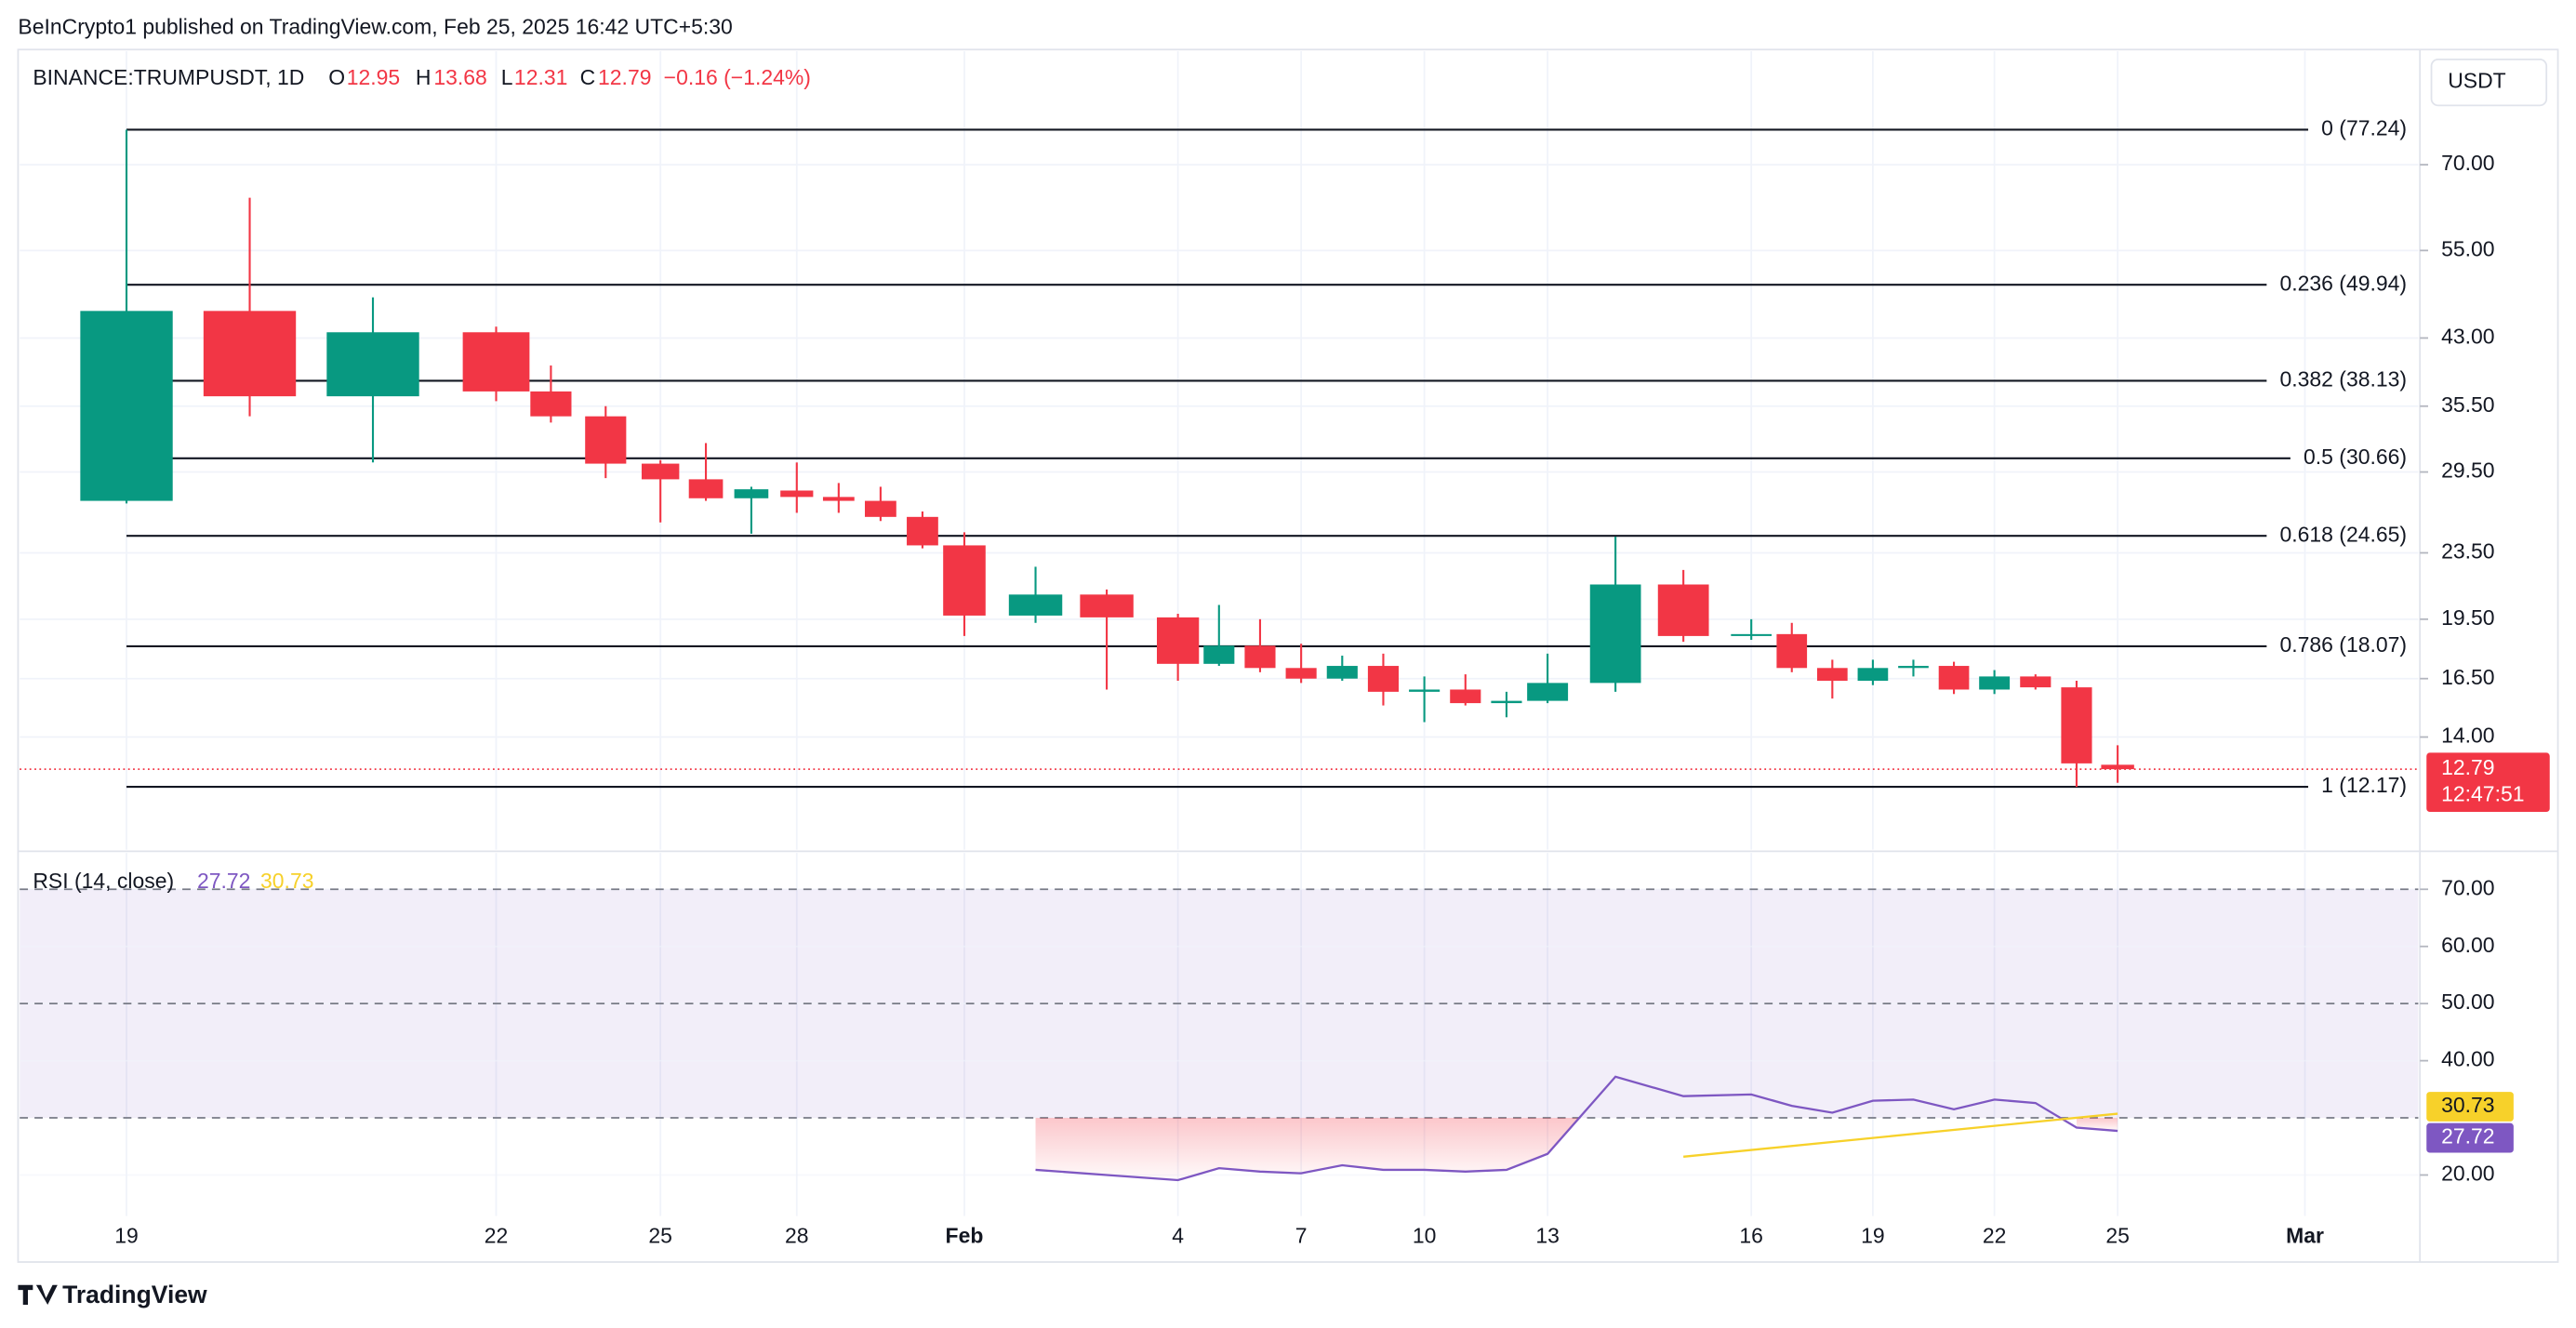  What do you see at coordinates (223, 881) in the screenshot?
I see `rsi-legend-value: 27.72` at bounding box center [223, 881].